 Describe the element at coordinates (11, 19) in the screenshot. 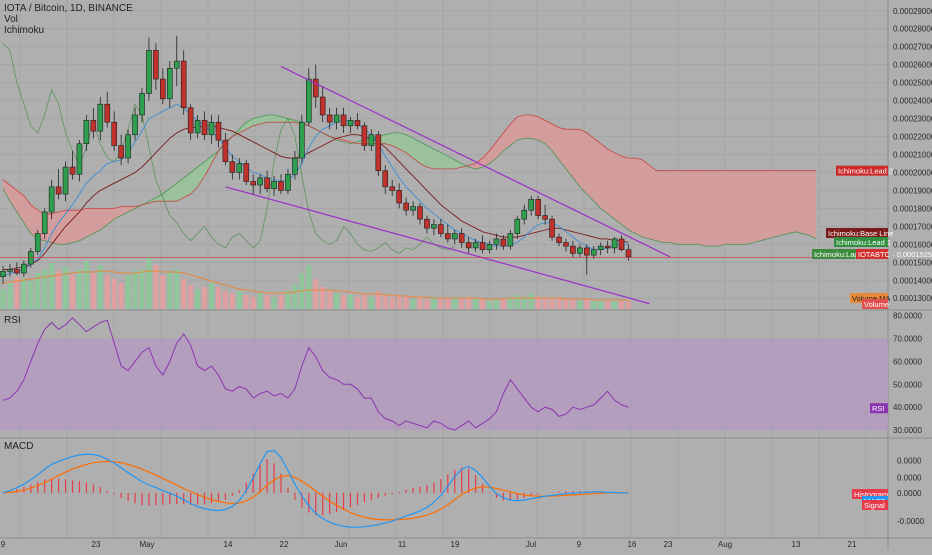

I see `volume-legend: Vol` at that location.